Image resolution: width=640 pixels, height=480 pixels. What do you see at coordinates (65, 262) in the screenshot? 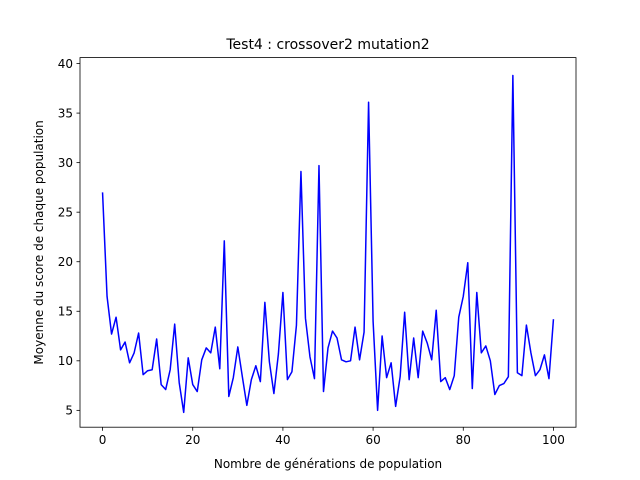
I see `y-tick-label: 20` at bounding box center [65, 262].